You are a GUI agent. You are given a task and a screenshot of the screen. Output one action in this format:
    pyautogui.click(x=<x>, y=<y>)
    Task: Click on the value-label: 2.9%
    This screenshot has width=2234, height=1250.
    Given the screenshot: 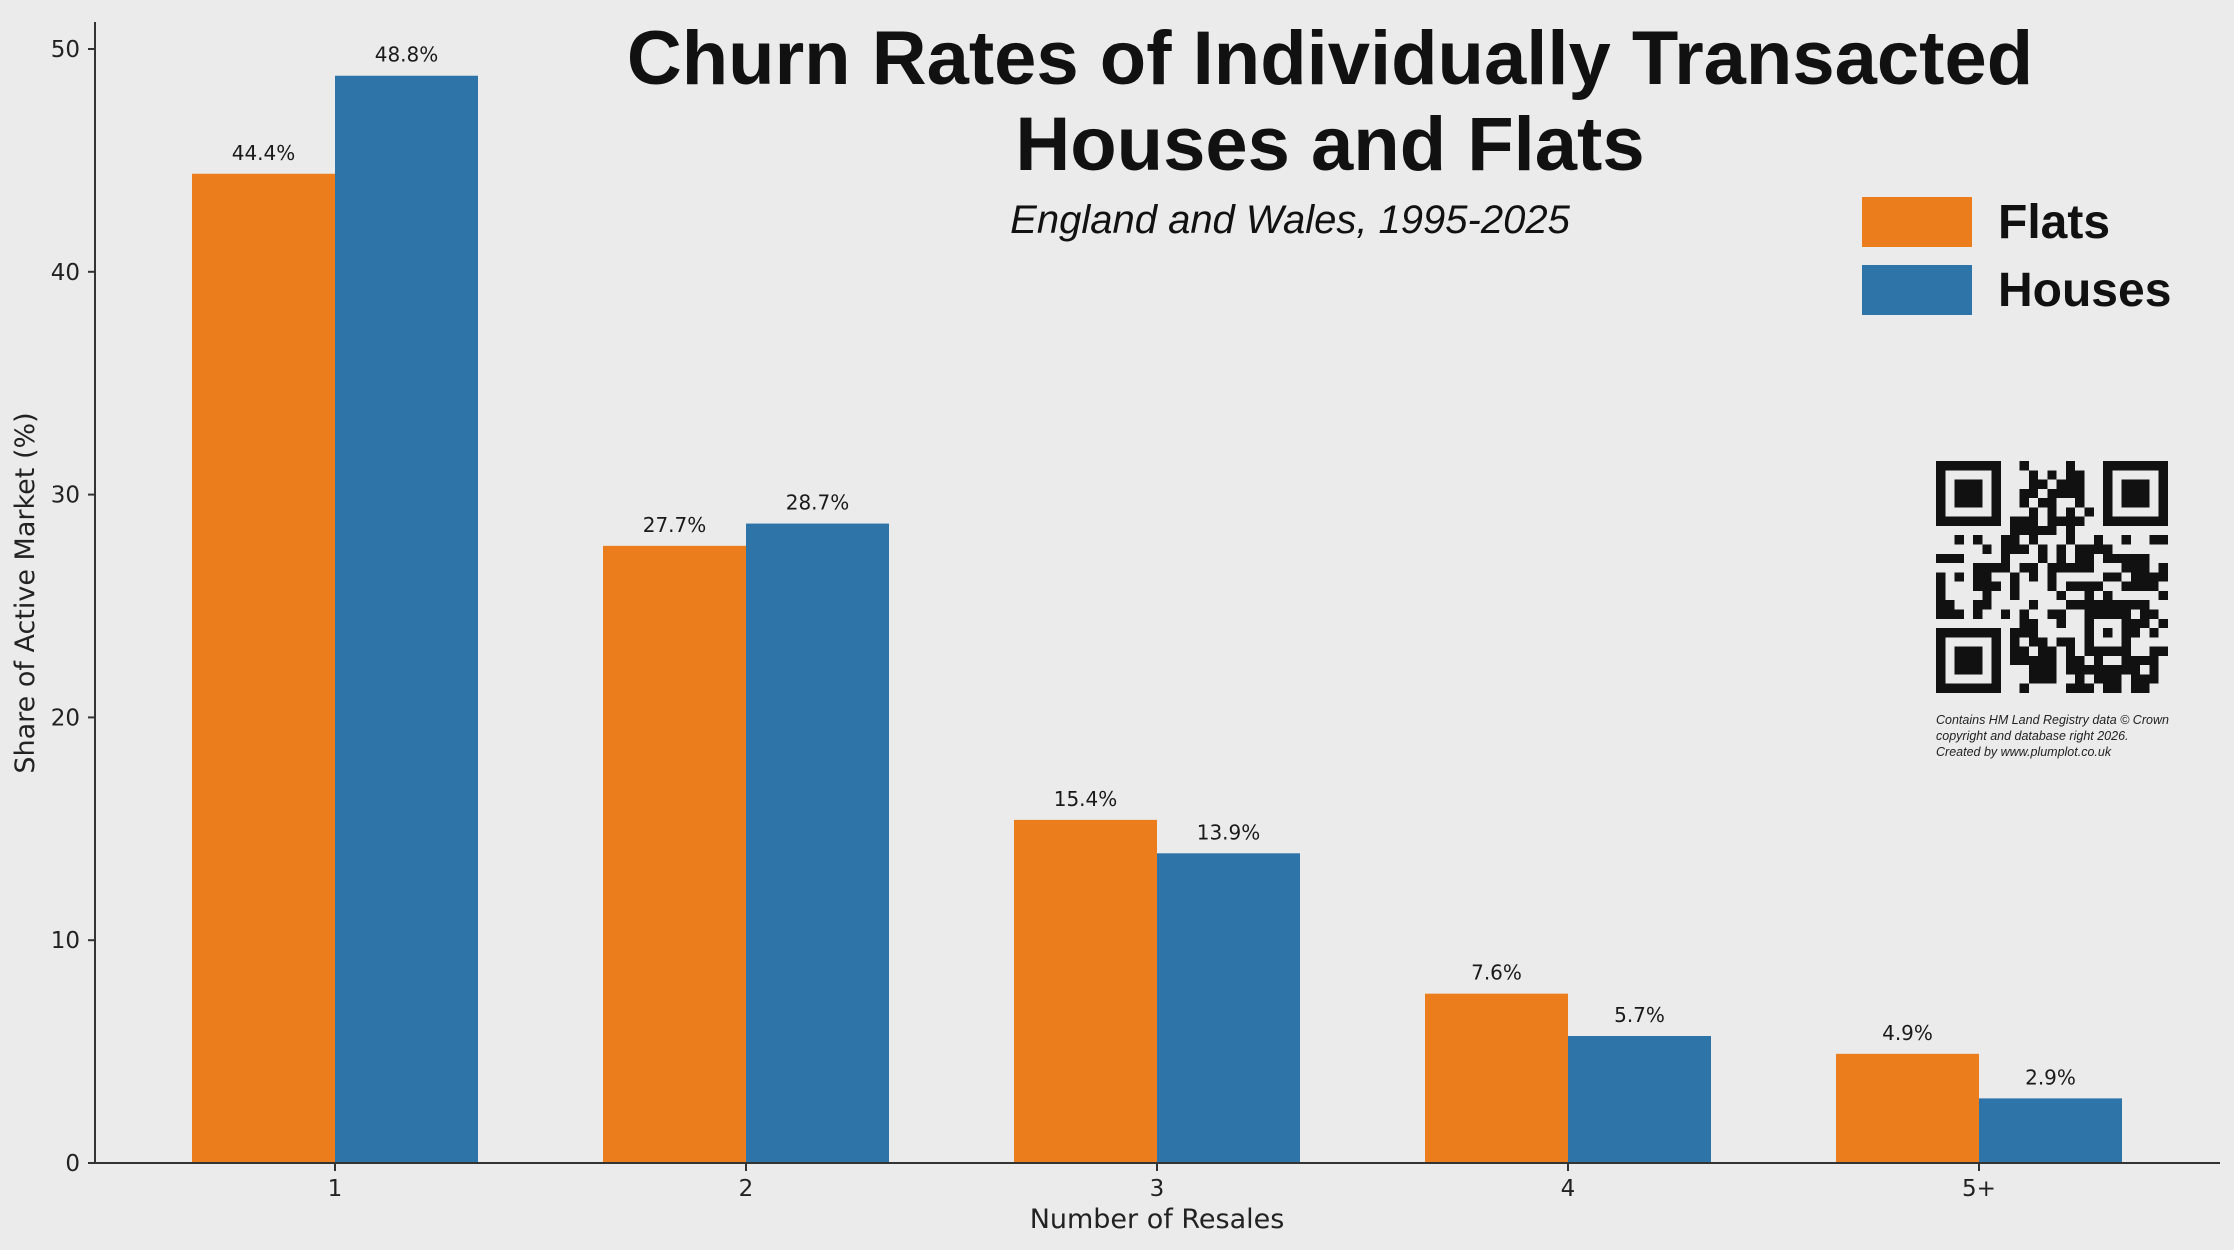 What is the action you would take?
    pyautogui.click(x=2050, y=1077)
    